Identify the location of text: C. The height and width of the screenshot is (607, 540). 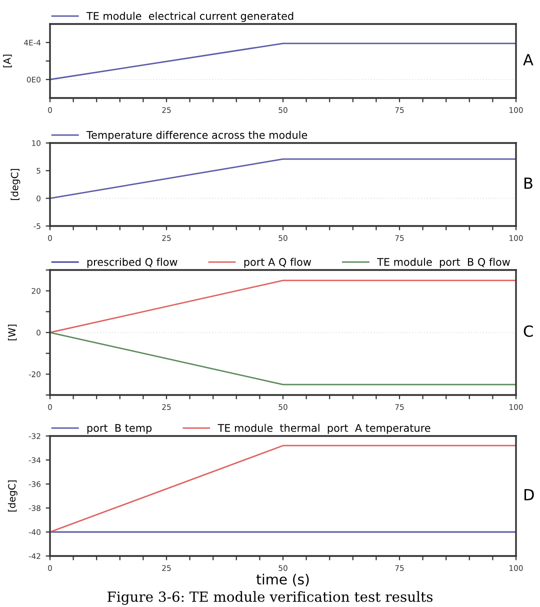
(528, 331).